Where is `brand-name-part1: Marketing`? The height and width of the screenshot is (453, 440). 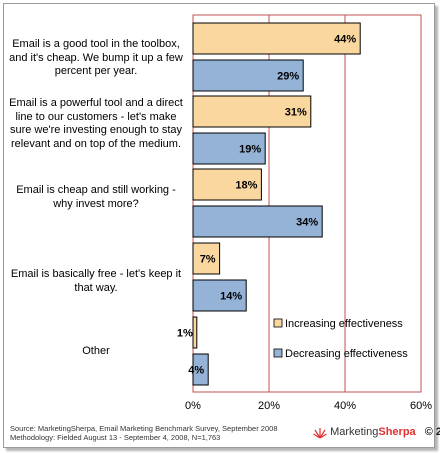 brand-name-part1: Marketing is located at coordinates (354, 431).